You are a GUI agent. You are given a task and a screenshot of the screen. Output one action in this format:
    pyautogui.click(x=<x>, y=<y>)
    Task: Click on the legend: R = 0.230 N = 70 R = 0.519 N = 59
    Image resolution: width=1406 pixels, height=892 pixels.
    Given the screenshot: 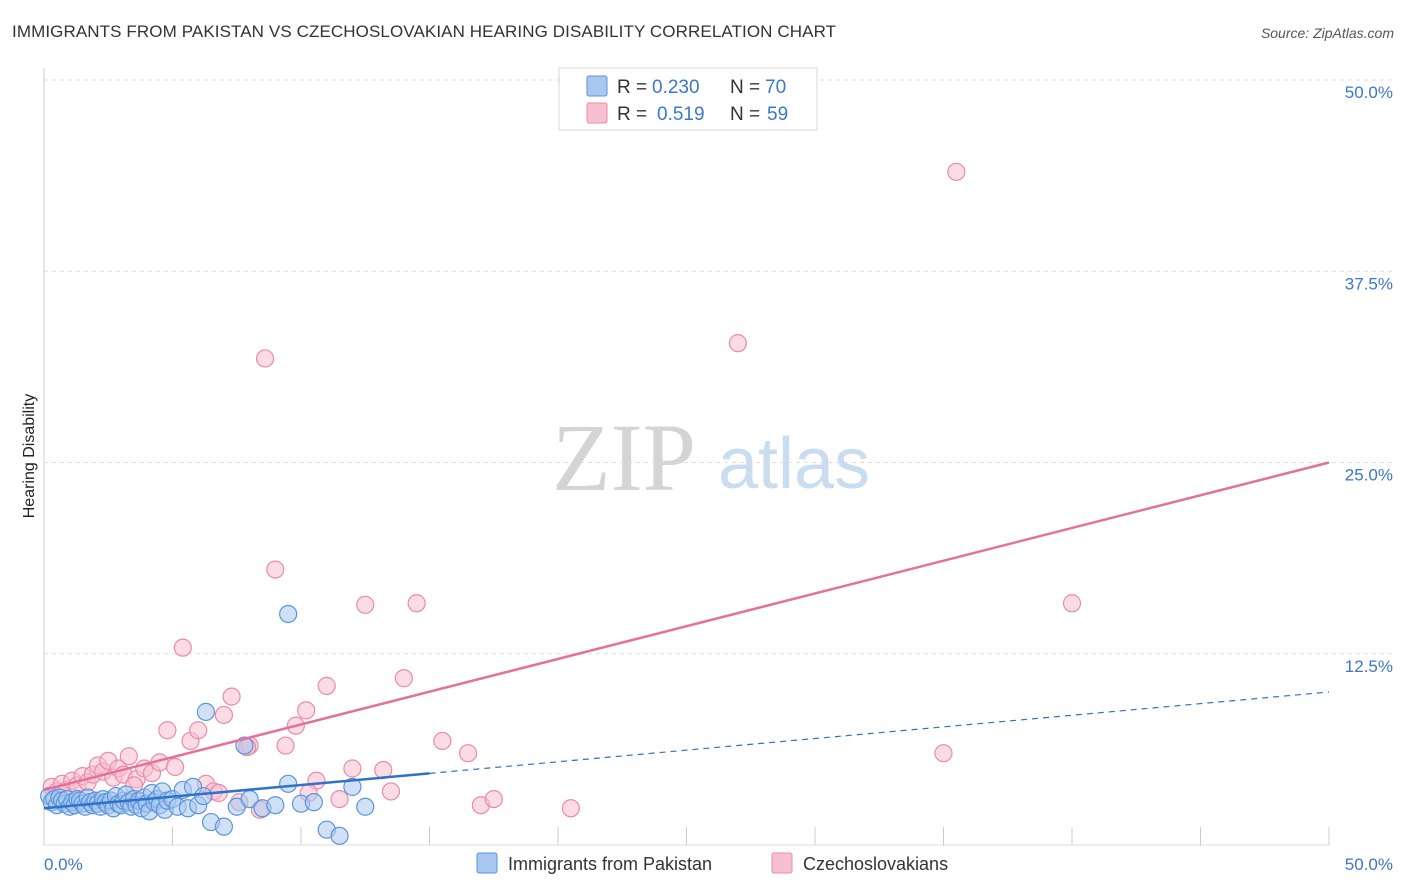 What is the action you would take?
    pyautogui.click(x=688, y=99)
    